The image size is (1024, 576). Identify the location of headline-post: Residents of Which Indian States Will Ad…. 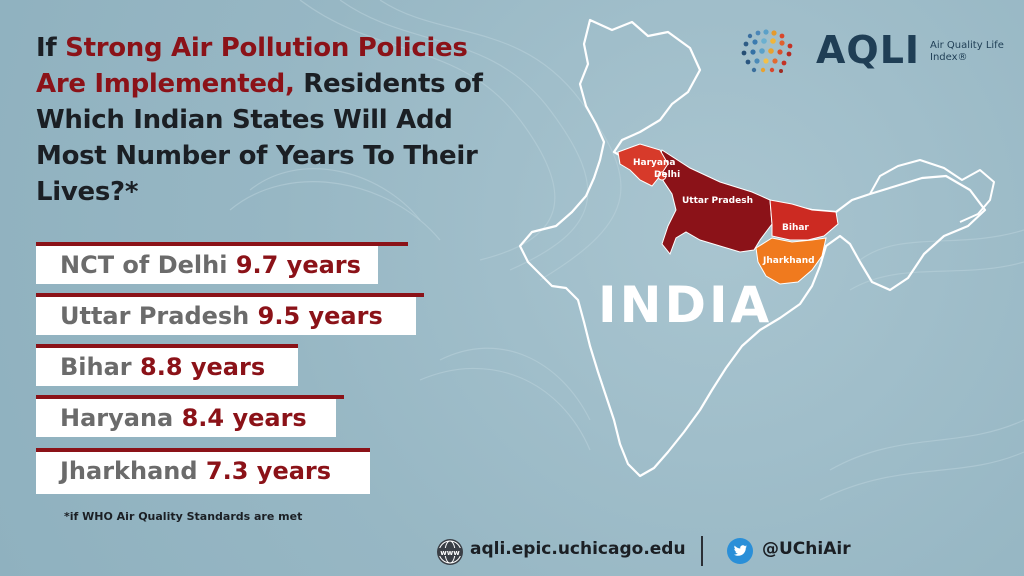
(259, 138).